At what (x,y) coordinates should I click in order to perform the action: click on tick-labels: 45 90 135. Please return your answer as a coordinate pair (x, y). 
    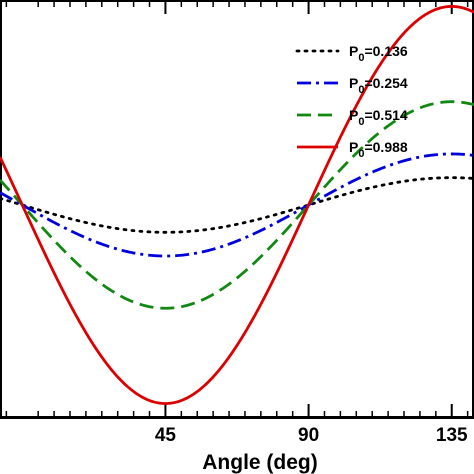
    Looking at the image, I should click on (311, 435).